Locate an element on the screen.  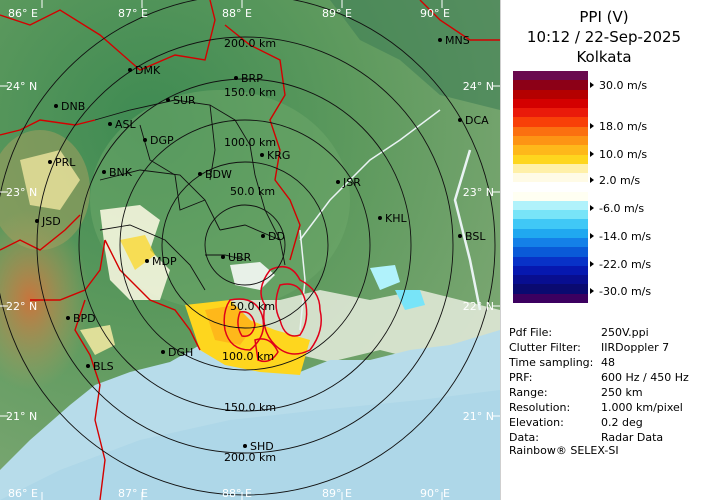
lat-label-right: 24° N is located at coordinates (478, 86).